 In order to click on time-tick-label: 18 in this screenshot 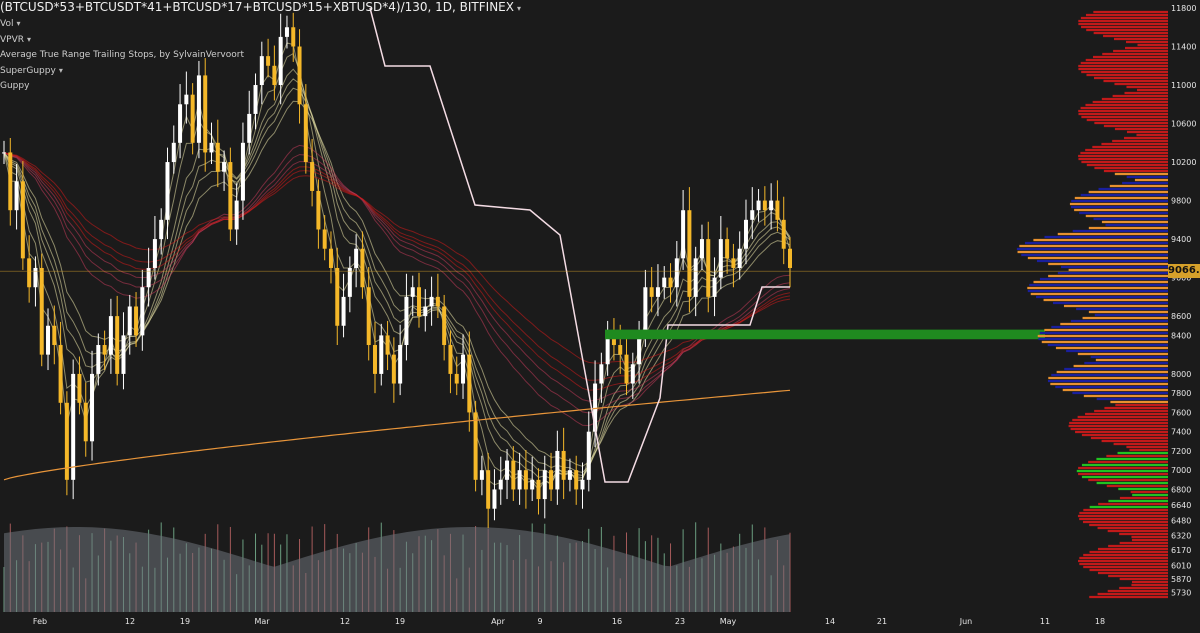, I will do `click(1100, 621)`.